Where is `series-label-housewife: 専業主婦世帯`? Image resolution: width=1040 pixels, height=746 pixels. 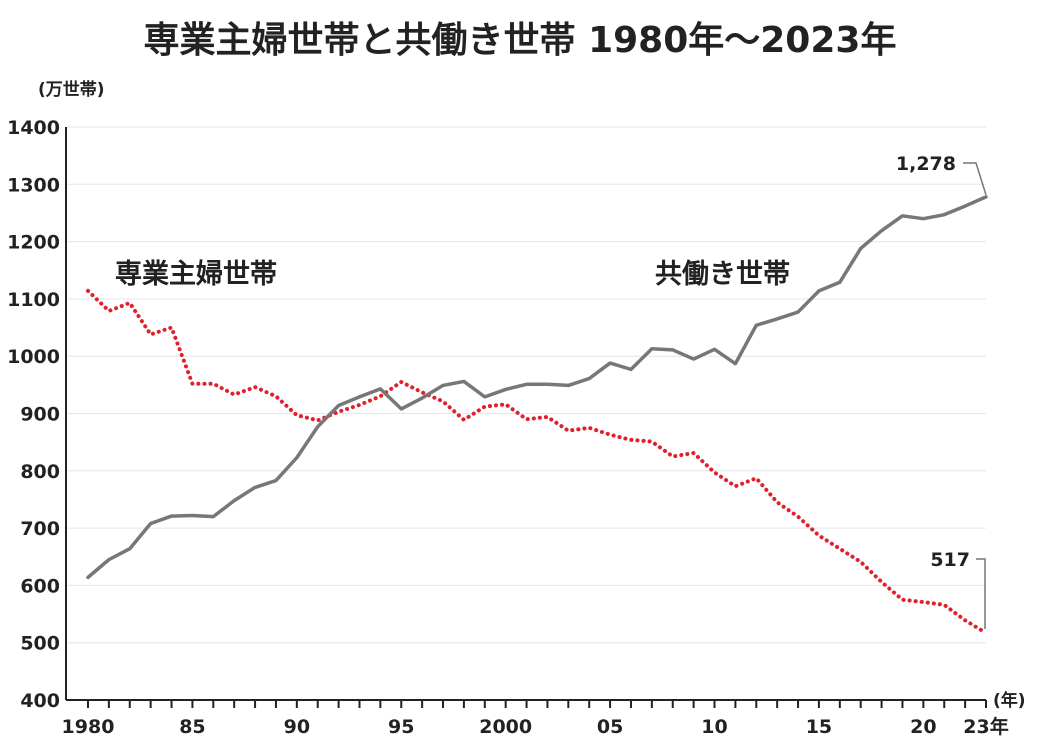
series-label-housewife: 専業主婦世帯 is located at coordinates (196, 274).